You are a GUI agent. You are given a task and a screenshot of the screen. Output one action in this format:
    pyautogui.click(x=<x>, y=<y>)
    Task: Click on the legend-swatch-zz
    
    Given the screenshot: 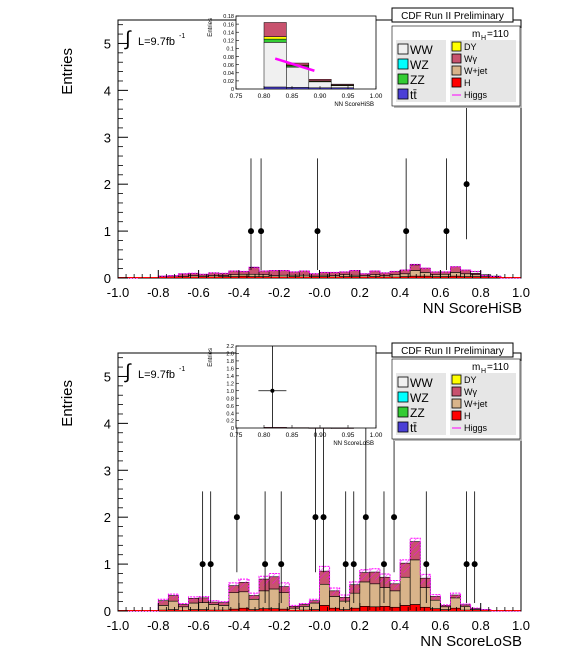 What is the action you would take?
    pyautogui.click(x=403, y=79)
    